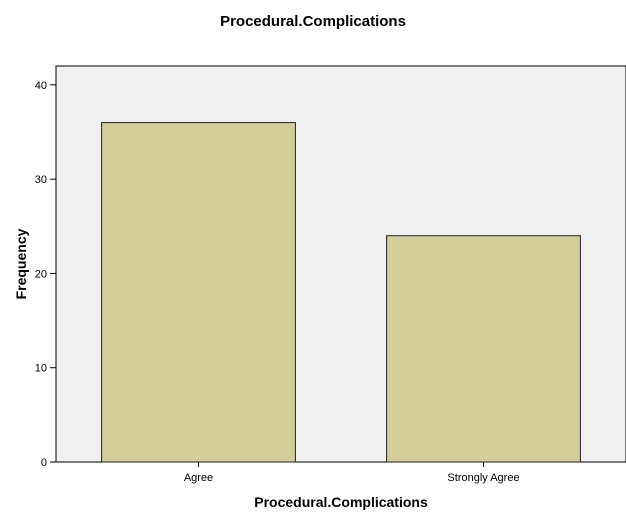 The image size is (626, 516). What do you see at coordinates (41, 369) in the screenshot?
I see `y-tick-label: 10` at bounding box center [41, 369].